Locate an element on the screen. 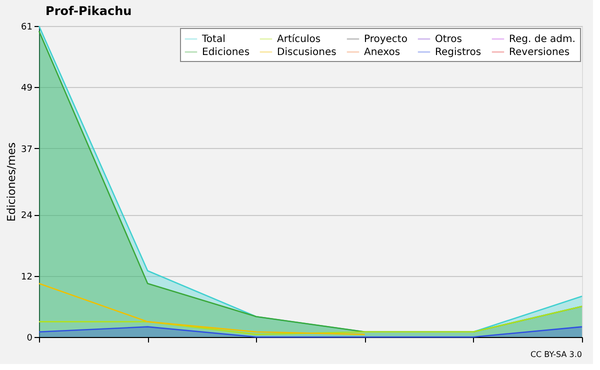 The image size is (600, 370). y-tick-label: 49 is located at coordinates (27, 89).